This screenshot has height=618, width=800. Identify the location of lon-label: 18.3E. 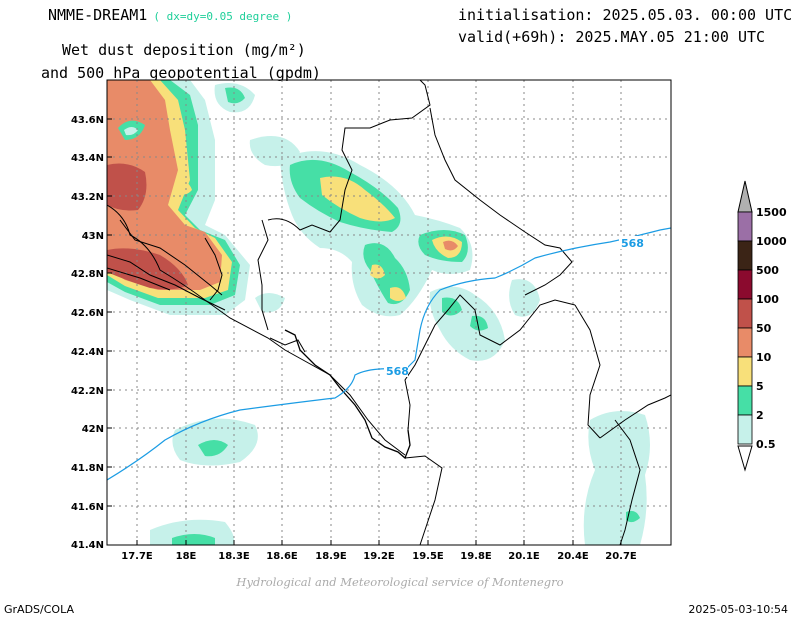
(234, 556).